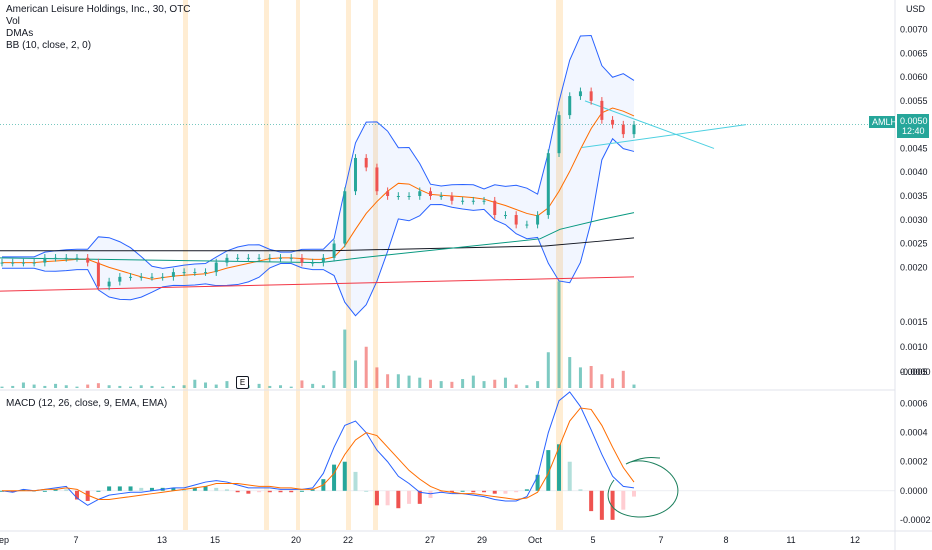 The image size is (932, 550). What do you see at coordinates (914, 148) in the screenshot?
I see `price-tick-label: 0.0045` at bounding box center [914, 148].